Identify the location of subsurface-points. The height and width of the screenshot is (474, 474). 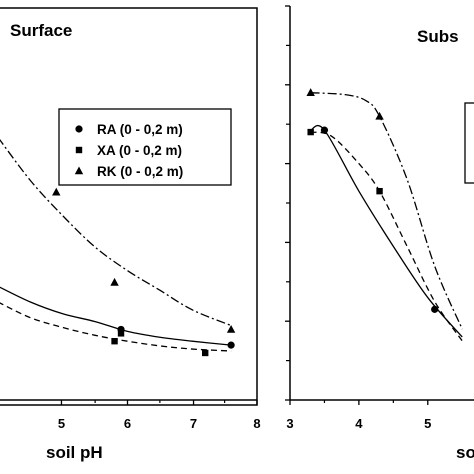
(372, 200).